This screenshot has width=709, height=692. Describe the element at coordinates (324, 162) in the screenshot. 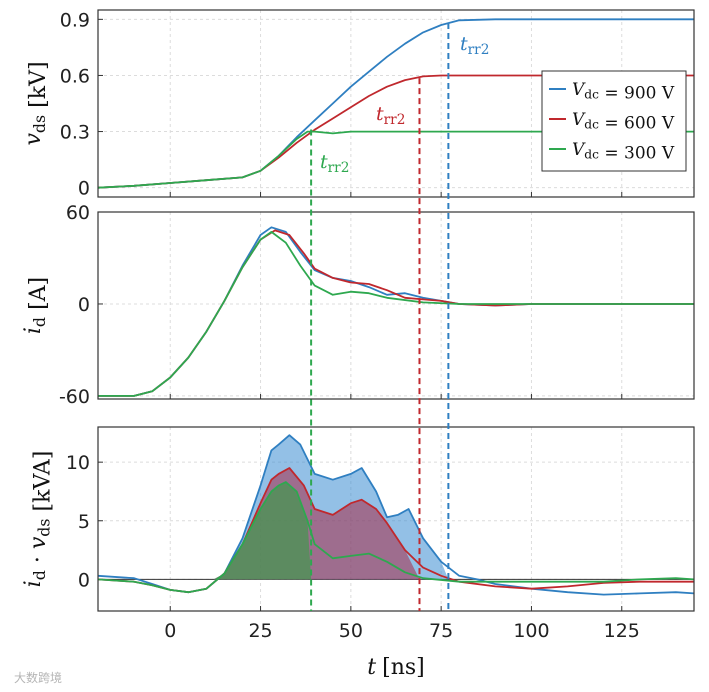

I see `trr2-300-var: t` at that location.